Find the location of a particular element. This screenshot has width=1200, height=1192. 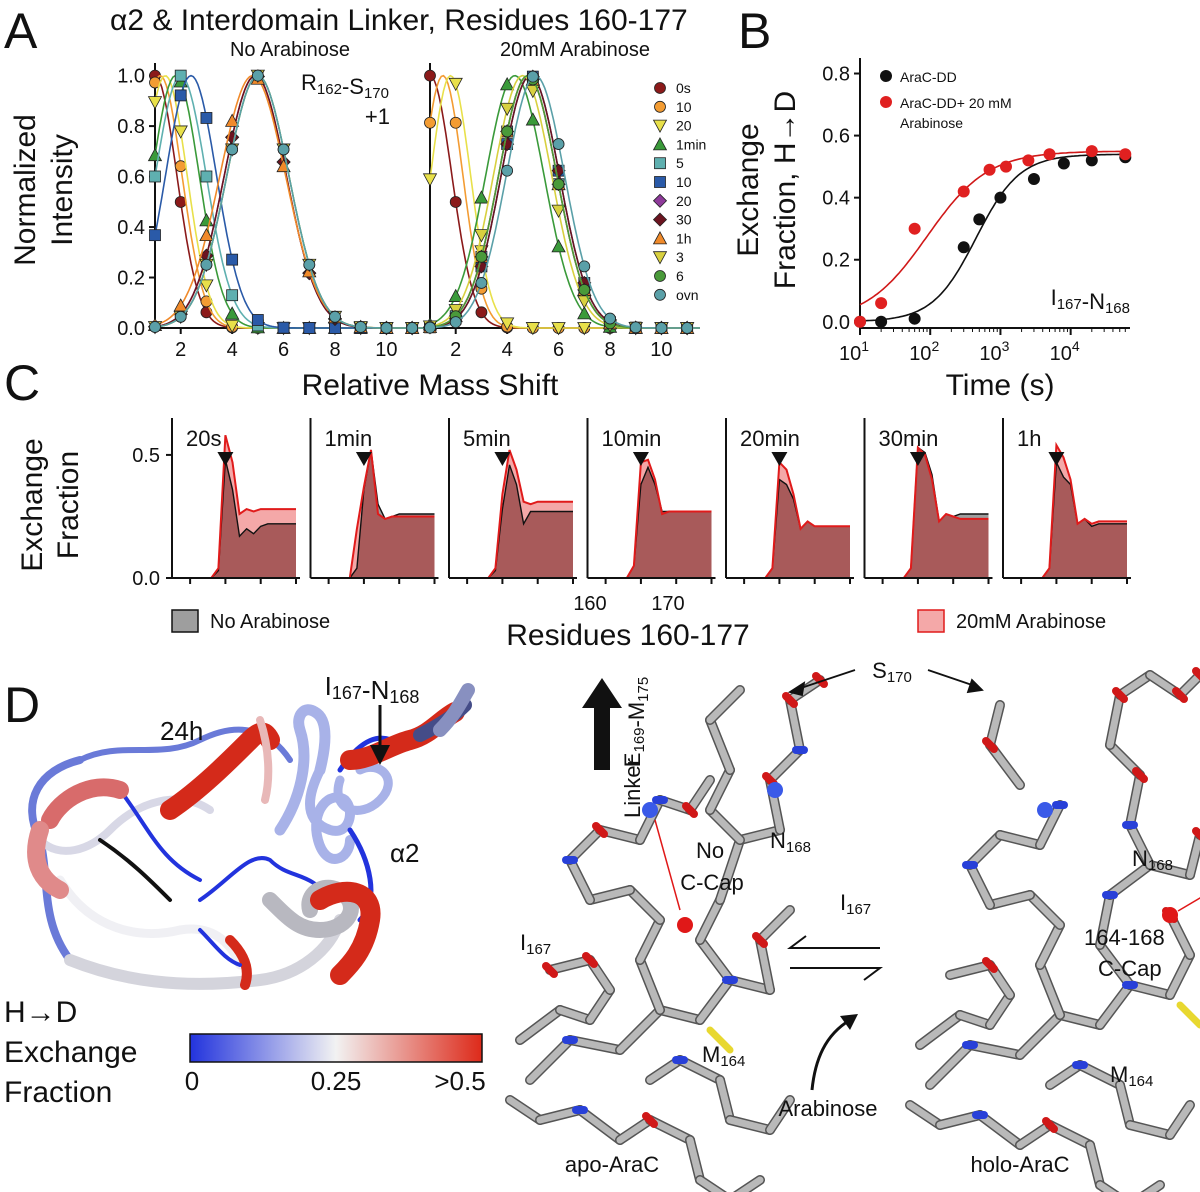

panel-time-label: 10min is located at coordinates (632, 438).